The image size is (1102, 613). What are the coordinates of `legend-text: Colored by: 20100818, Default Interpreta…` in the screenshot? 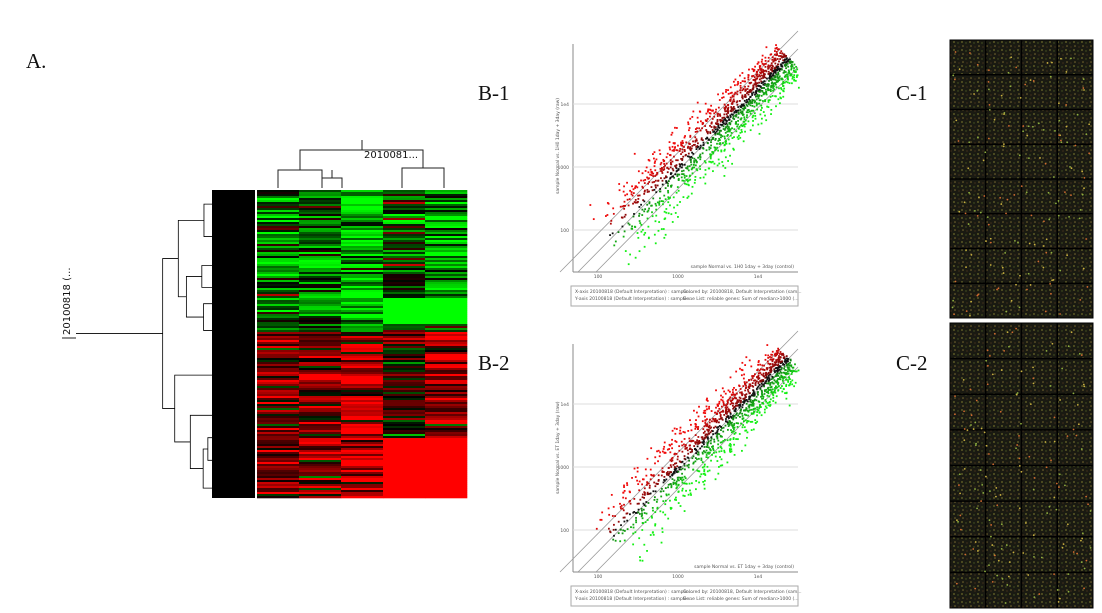 It's located at (742, 592).